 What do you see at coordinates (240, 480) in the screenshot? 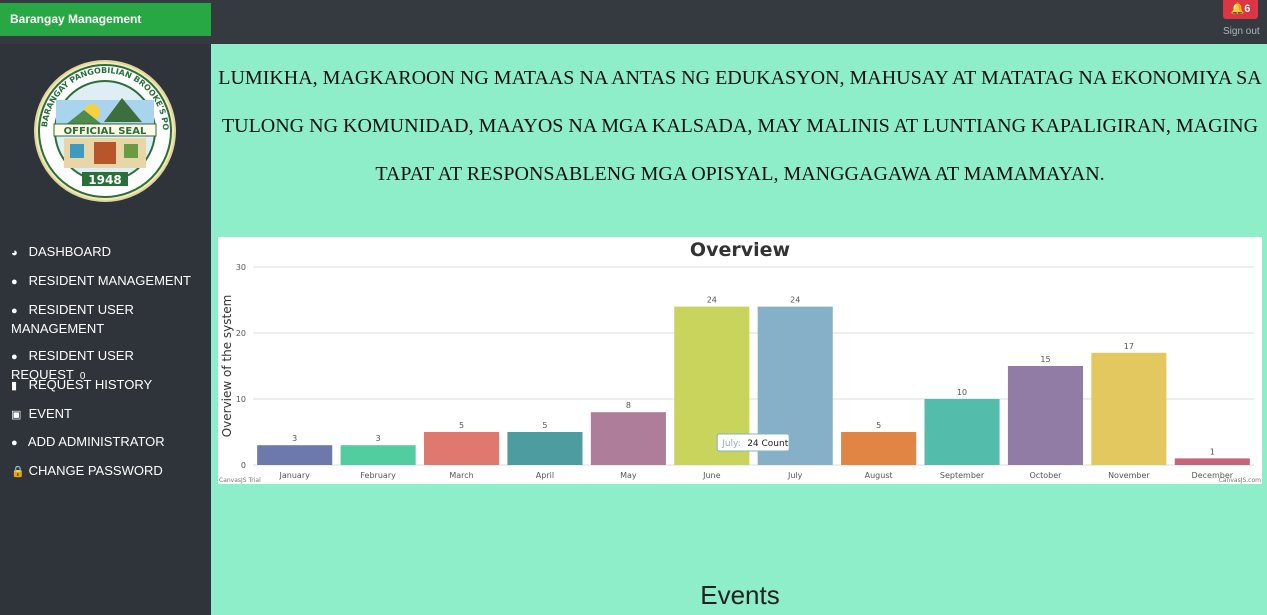
I see `credits-left: CanvasJS Trial` at bounding box center [240, 480].